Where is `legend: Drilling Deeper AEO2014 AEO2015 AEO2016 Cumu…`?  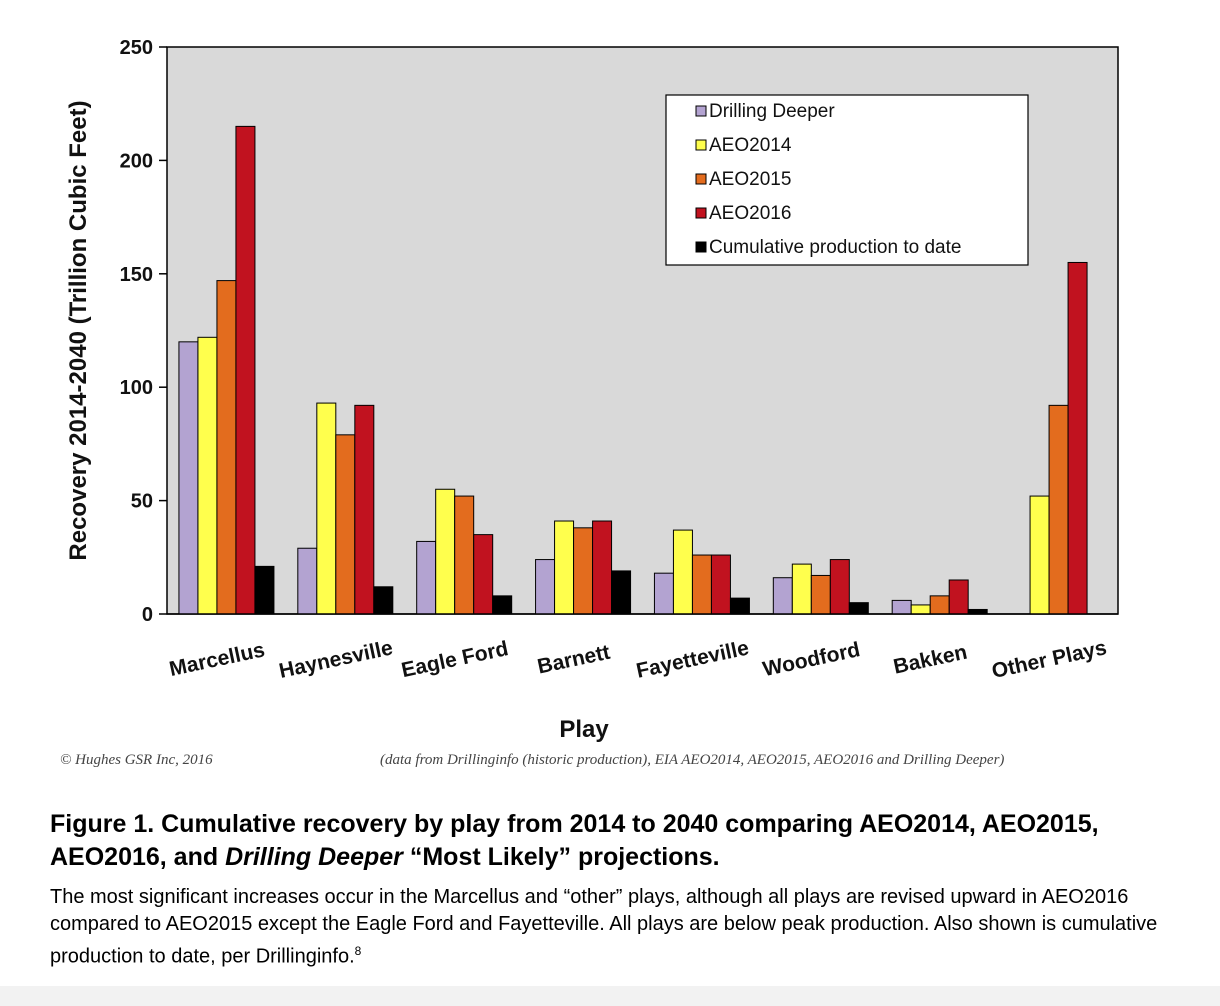
legend: Drilling Deeper AEO2014 AEO2015 AEO2016 Cumu… is located at coordinates (847, 180).